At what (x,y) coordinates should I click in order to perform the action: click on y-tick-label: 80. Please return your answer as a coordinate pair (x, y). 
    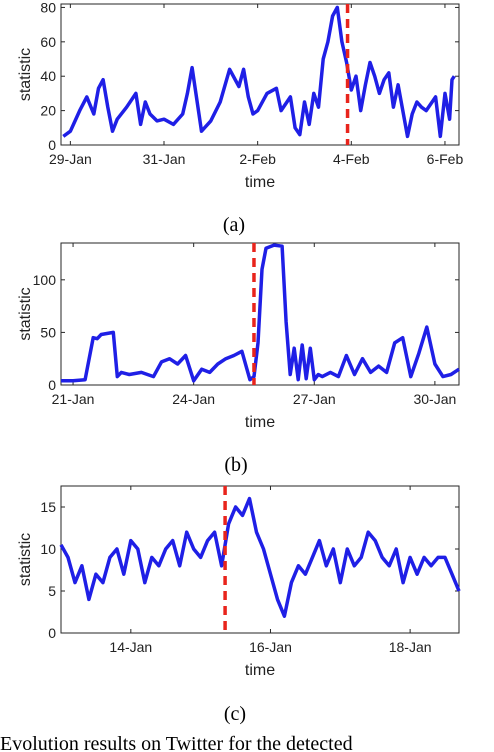
    Looking at the image, I should click on (48, 7).